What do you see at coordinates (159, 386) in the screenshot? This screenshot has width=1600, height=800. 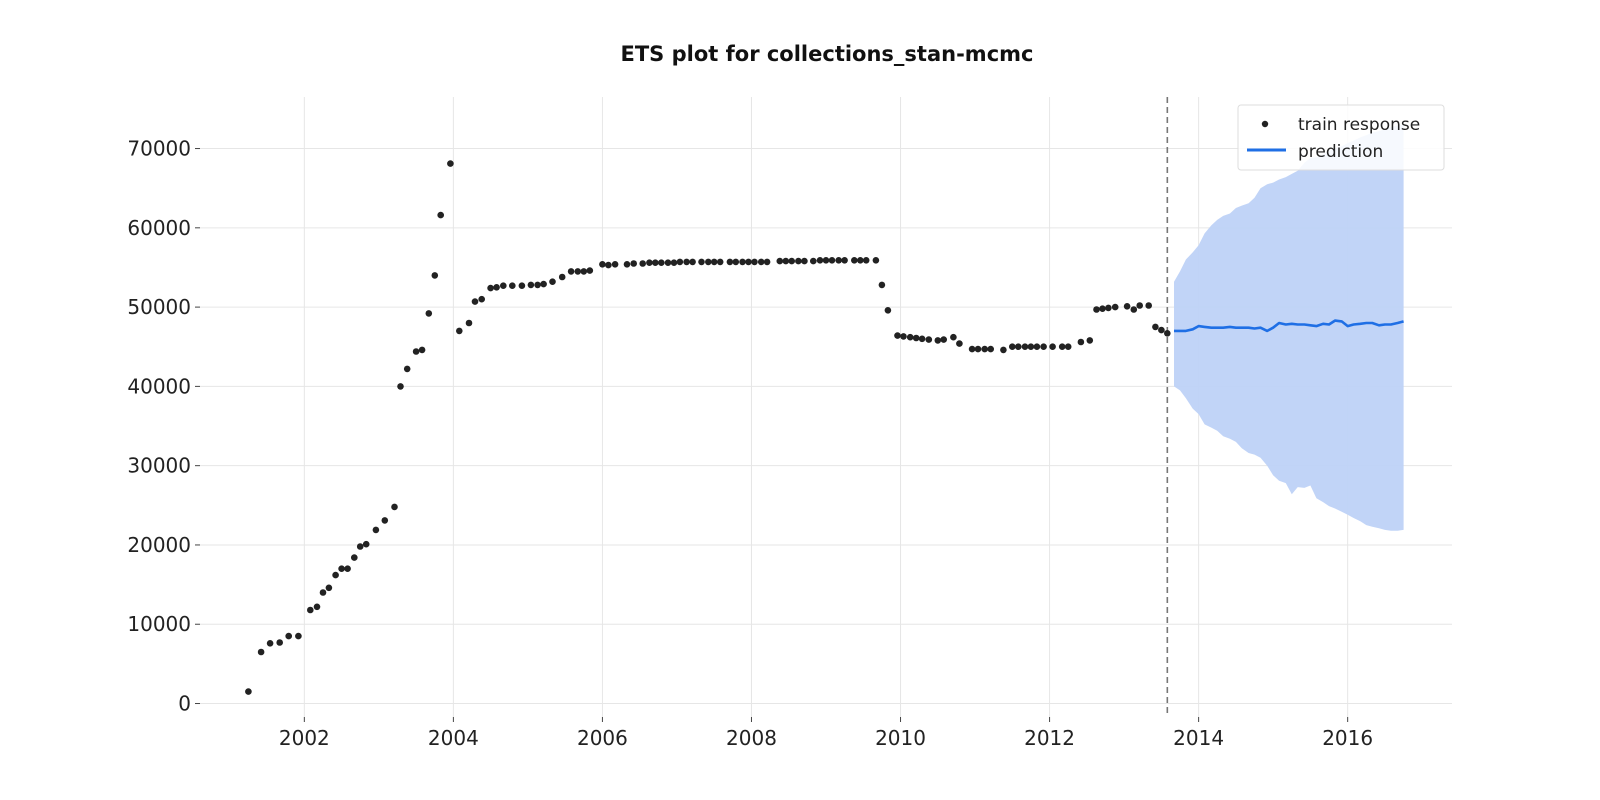 I see `y-tick-label: 40000` at bounding box center [159, 386].